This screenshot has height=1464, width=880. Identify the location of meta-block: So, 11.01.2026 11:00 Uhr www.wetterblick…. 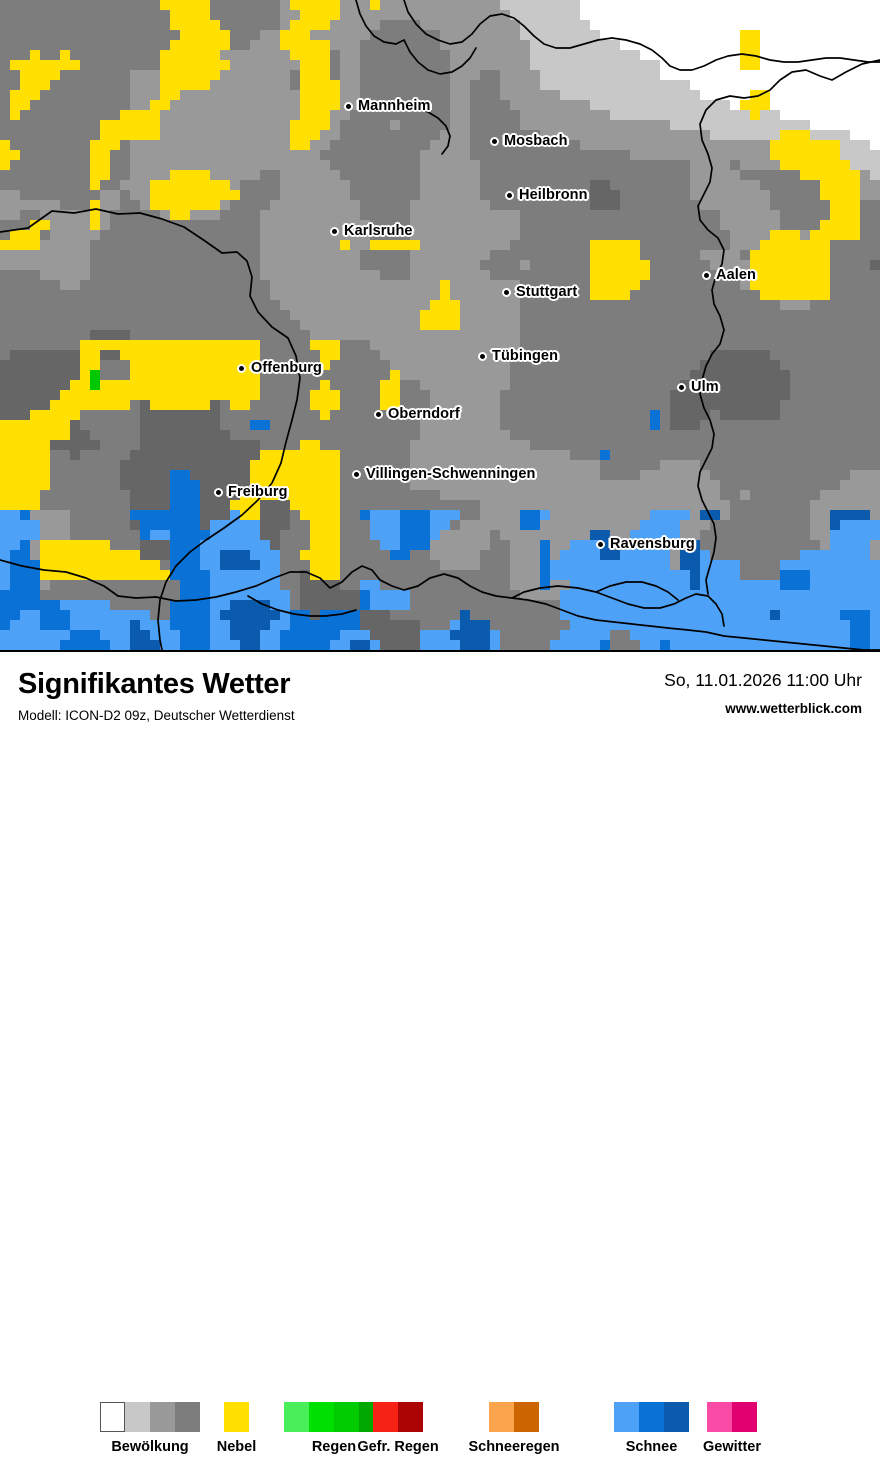
(763, 693).